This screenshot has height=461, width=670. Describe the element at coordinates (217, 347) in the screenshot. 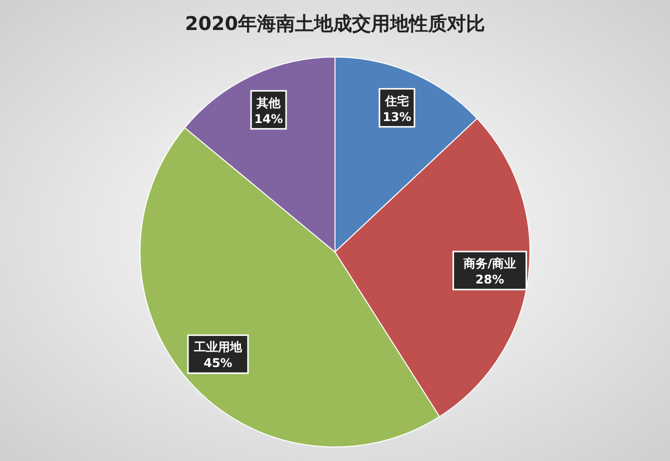

I see `slice-label: 工业用地` at that location.